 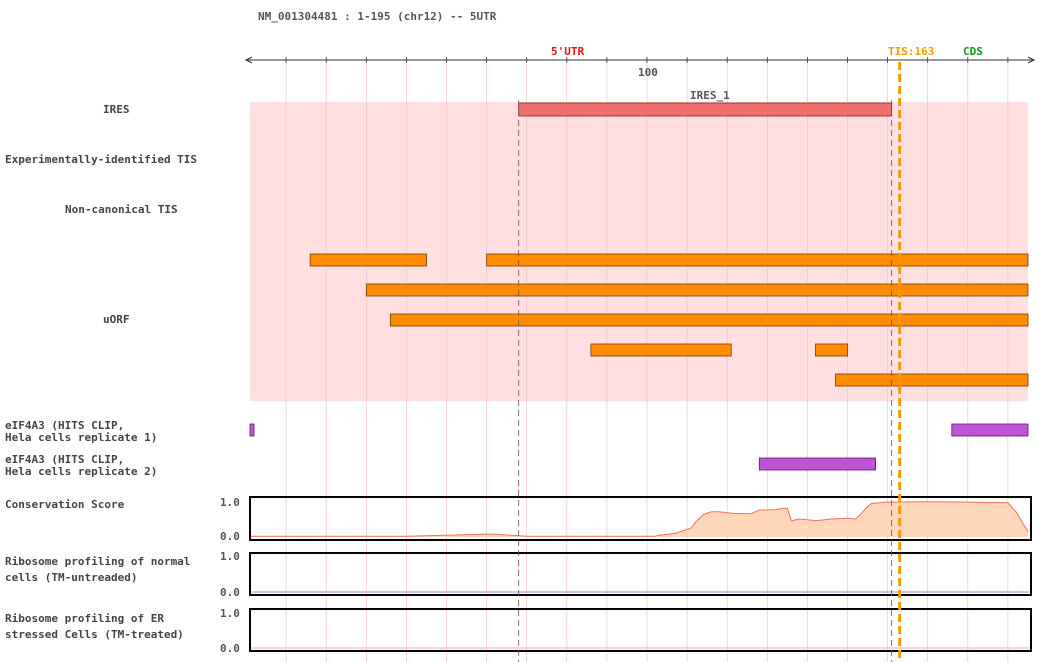 I want to click on ribo-normal-ymax-label: 1.0, so click(x=230, y=556).